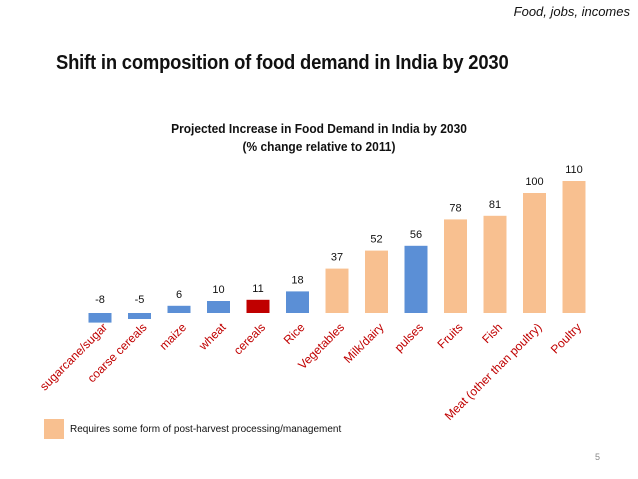  Describe the element at coordinates (534, 253) in the screenshot. I see `bar-meat-other-than-poultry` at that location.